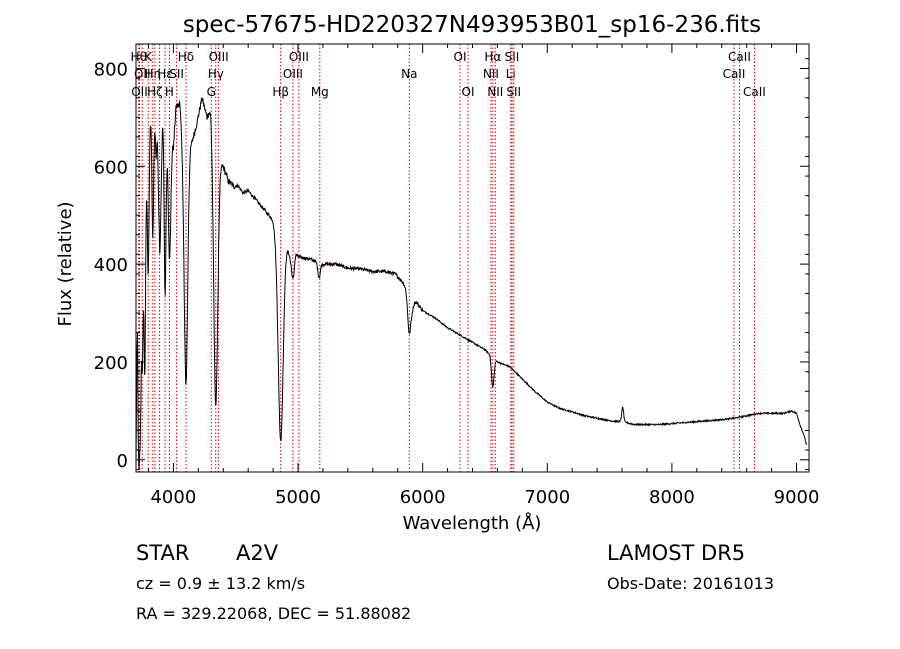 Image resolution: width=900 pixels, height=649 pixels. I want to click on line-marker-label-22: Hα, so click(492, 57).